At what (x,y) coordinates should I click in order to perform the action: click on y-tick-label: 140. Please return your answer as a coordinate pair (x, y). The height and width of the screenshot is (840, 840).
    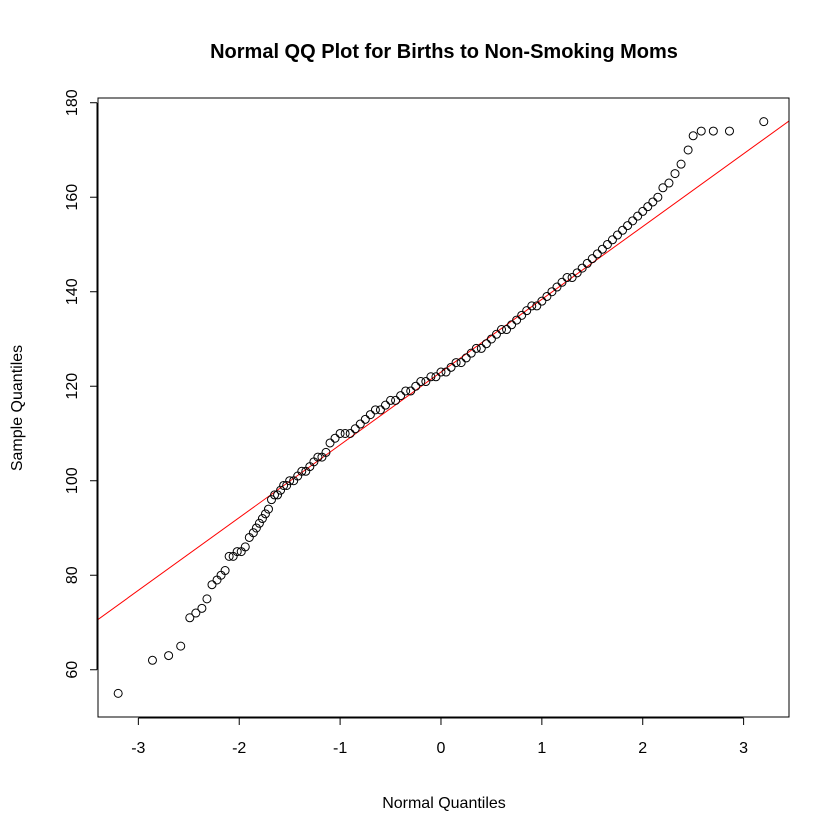
    Looking at the image, I should click on (72, 291).